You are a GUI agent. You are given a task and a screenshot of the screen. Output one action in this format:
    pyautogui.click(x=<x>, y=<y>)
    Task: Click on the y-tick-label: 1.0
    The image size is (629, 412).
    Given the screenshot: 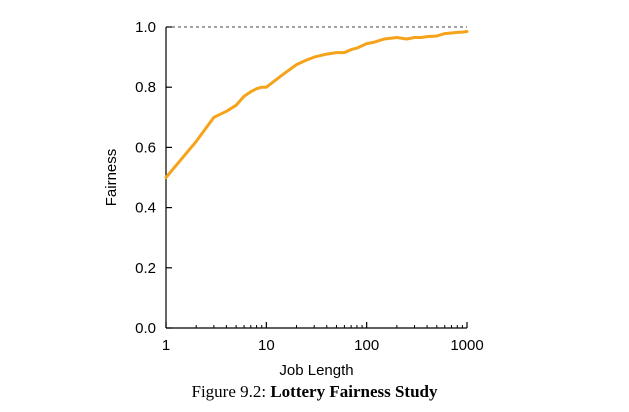 What is the action you would take?
    pyautogui.click(x=145, y=27)
    